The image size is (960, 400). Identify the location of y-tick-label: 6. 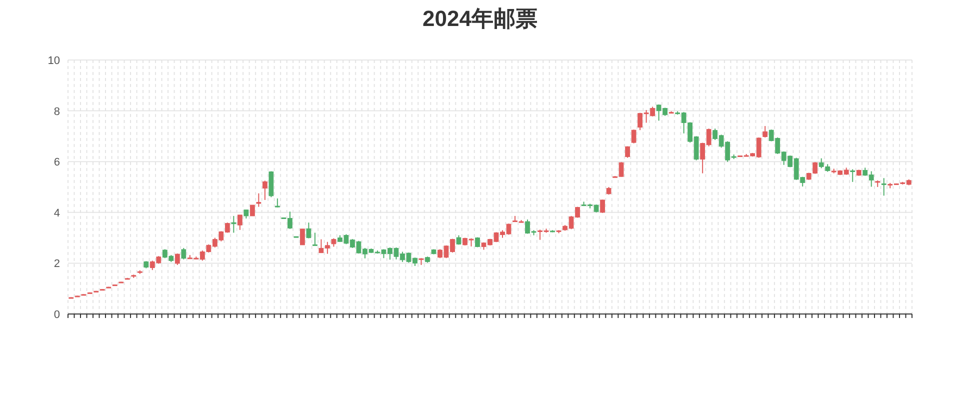
(57, 162).